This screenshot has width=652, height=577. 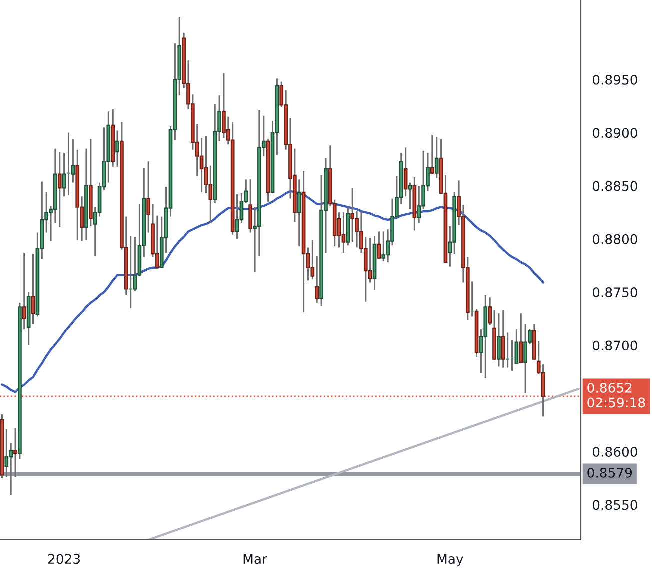 What do you see at coordinates (615, 79) in the screenshot?
I see `y-tick-label: 0.8950` at bounding box center [615, 79].